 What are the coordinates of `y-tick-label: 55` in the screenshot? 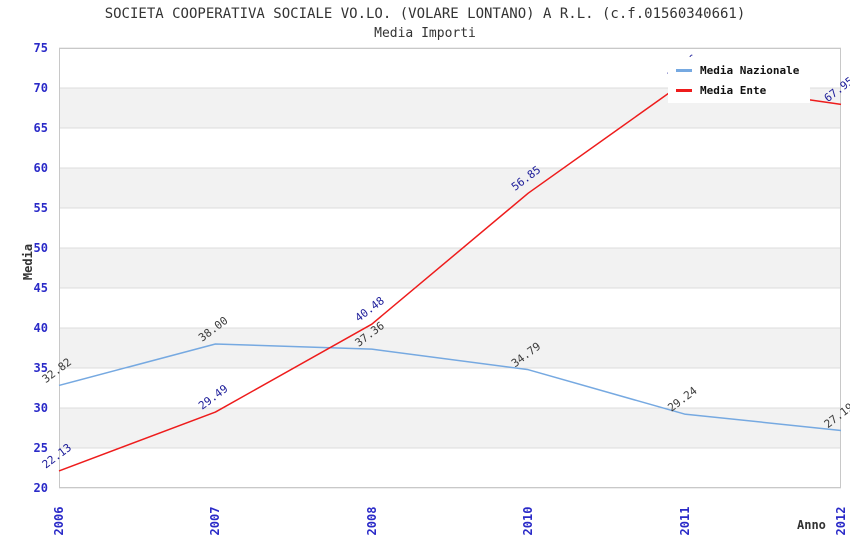 It's located at (40, 208).